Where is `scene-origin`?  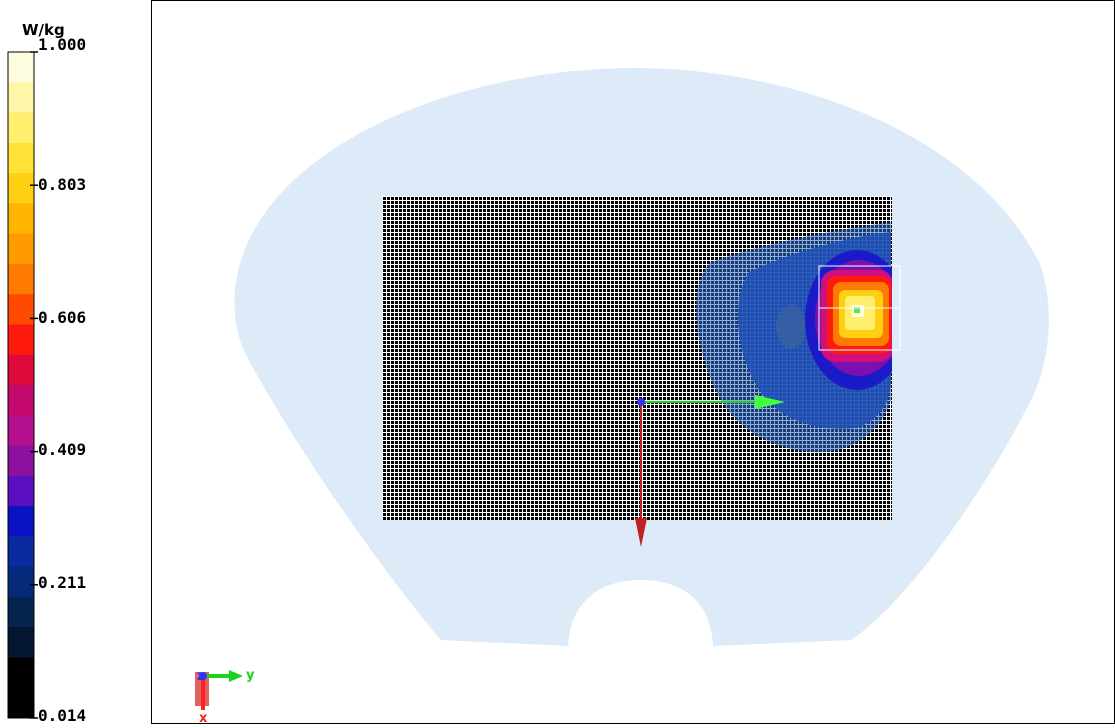 scene-origin is located at coordinates (641, 402).